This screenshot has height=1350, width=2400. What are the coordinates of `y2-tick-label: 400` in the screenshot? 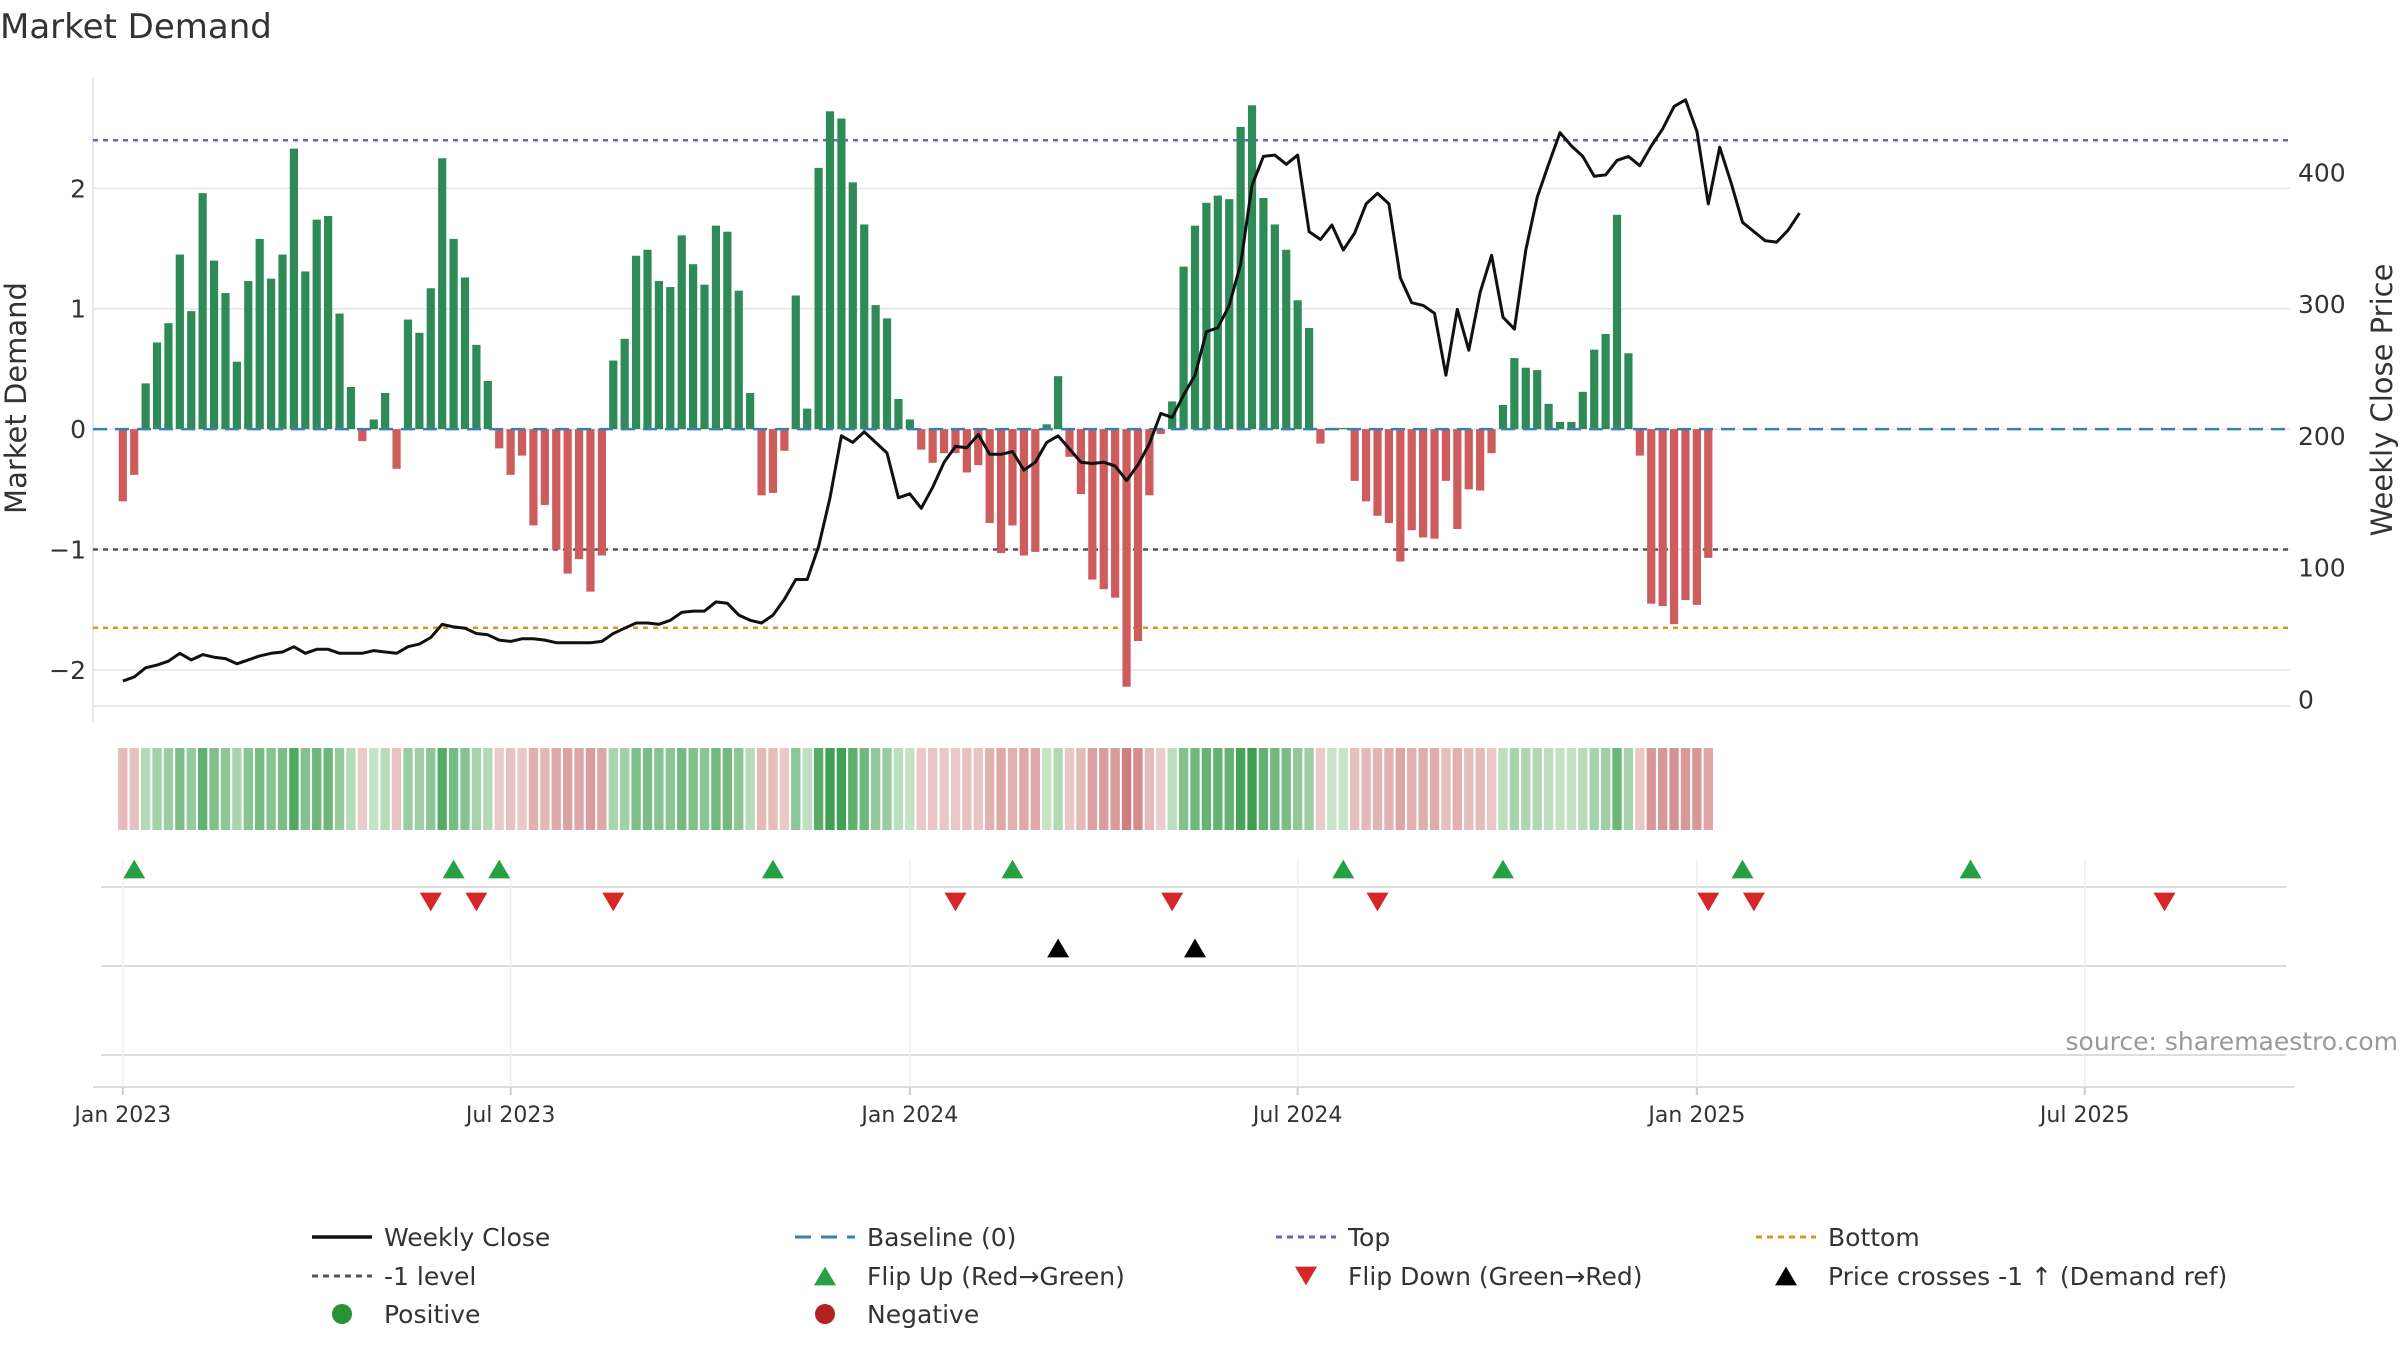 It's located at (2322, 172).